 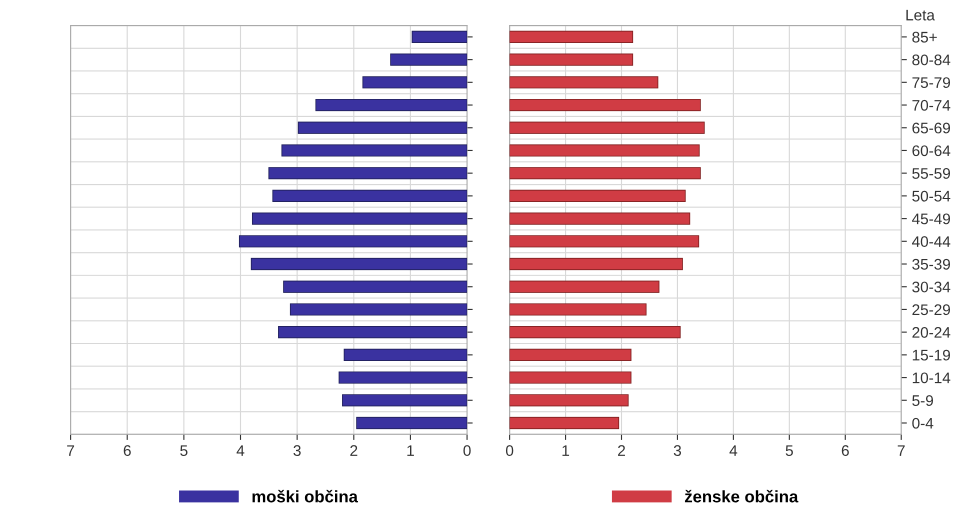 What do you see at coordinates (305, 496) in the screenshot?
I see `legend-label: moški občina` at bounding box center [305, 496].